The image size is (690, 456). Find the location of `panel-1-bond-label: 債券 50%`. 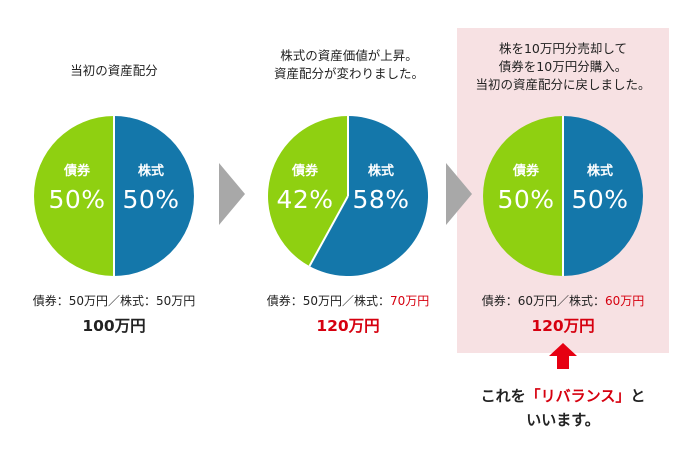

panel-1-bond-label: 債券 50% is located at coordinates (77, 187).